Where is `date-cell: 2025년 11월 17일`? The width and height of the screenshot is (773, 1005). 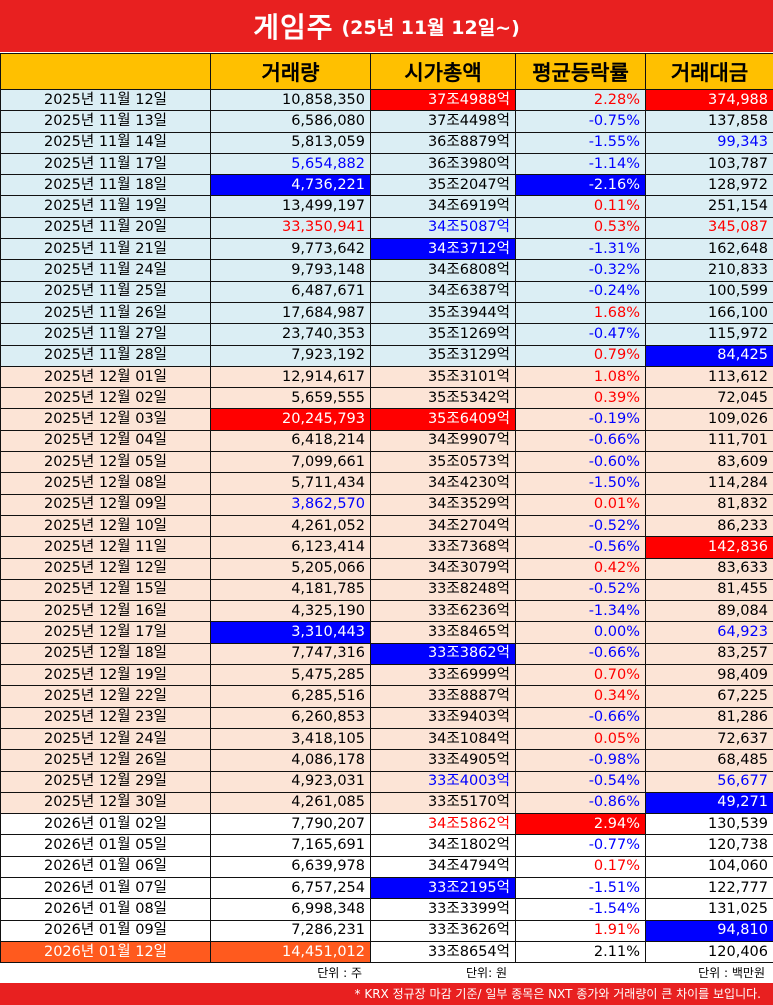
date-cell: 2025년 11월 17일 is located at coordinates (106, 163).